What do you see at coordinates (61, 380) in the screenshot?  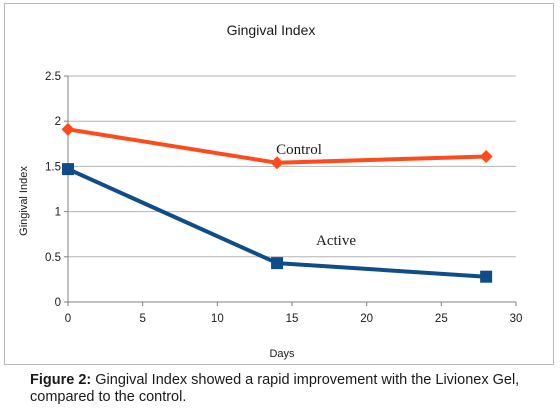 I see `caption-label: Figure 2:` at bounding box center [61, 380].